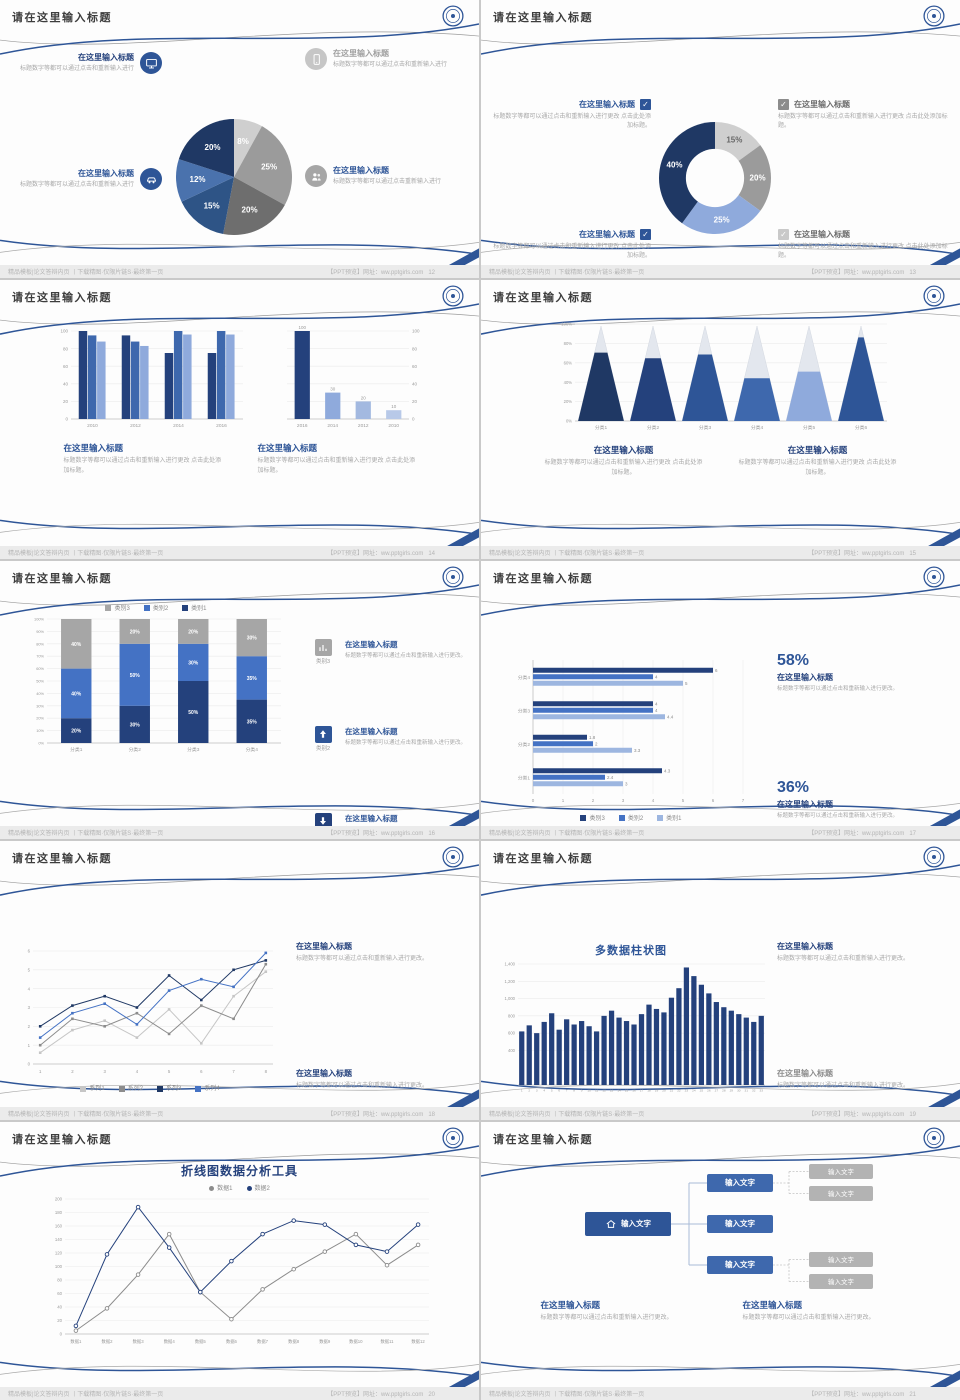  I want to click on page-number: 19, so click(912, 1114).